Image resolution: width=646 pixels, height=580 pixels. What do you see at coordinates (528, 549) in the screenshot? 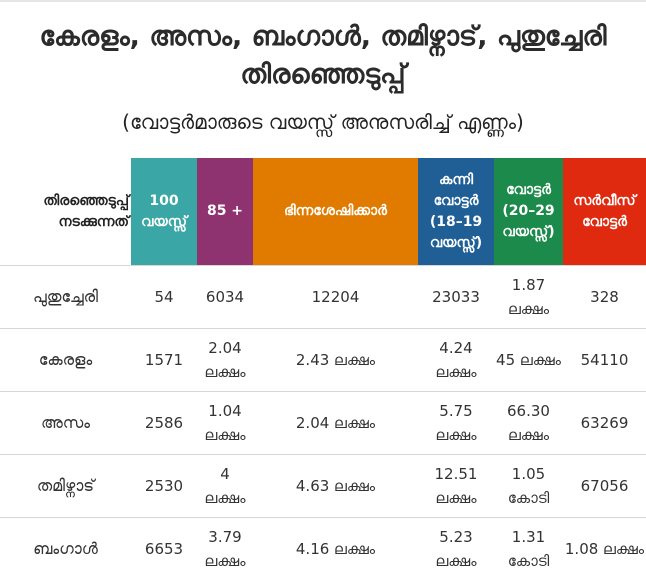
I see `table-cell: 1.31 കോടി` at bounding box center [528, 549].